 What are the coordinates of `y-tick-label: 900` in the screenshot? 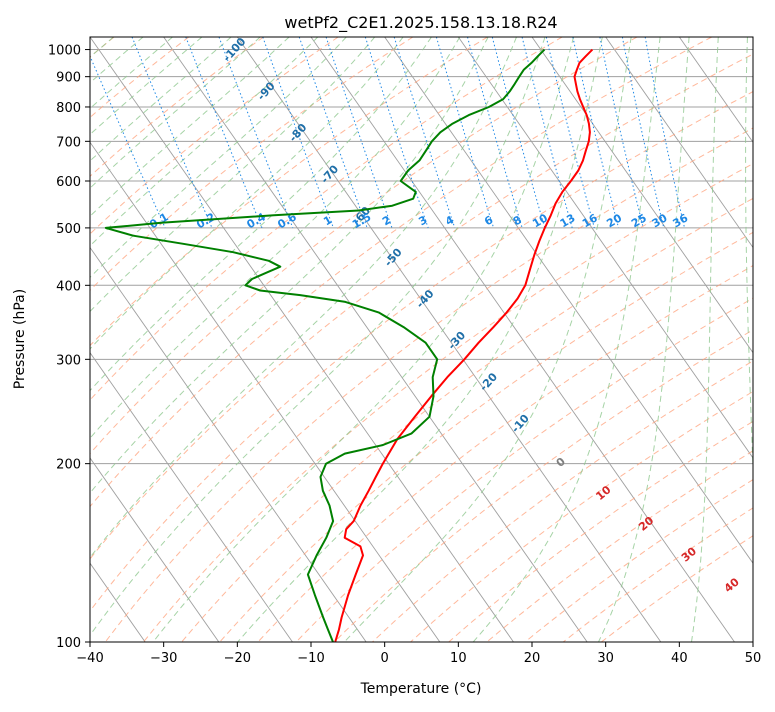 It's located at (68, 78).